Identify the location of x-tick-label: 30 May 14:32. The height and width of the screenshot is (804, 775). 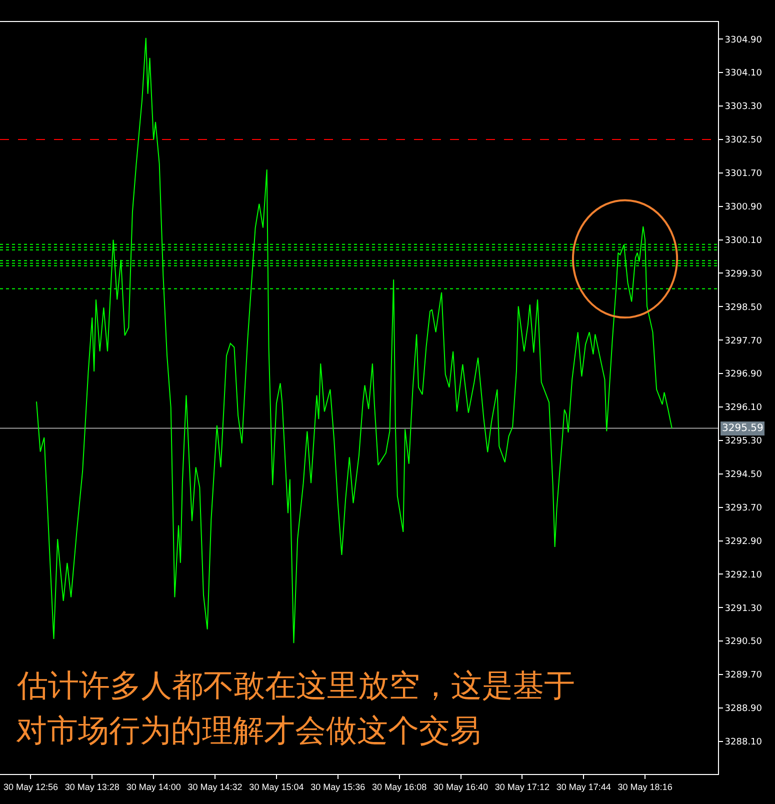
(215, 787).